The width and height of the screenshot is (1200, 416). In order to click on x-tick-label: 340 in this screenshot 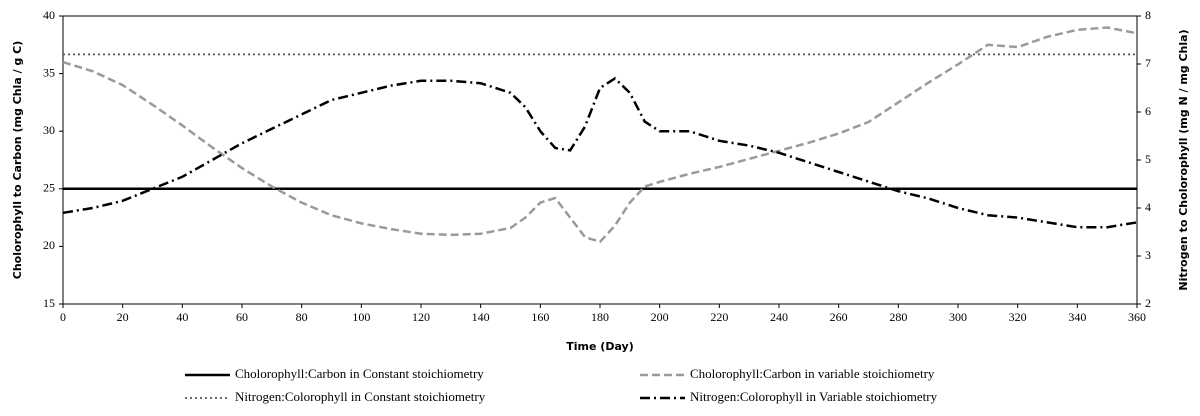, I will do `click(1077, 317)`.